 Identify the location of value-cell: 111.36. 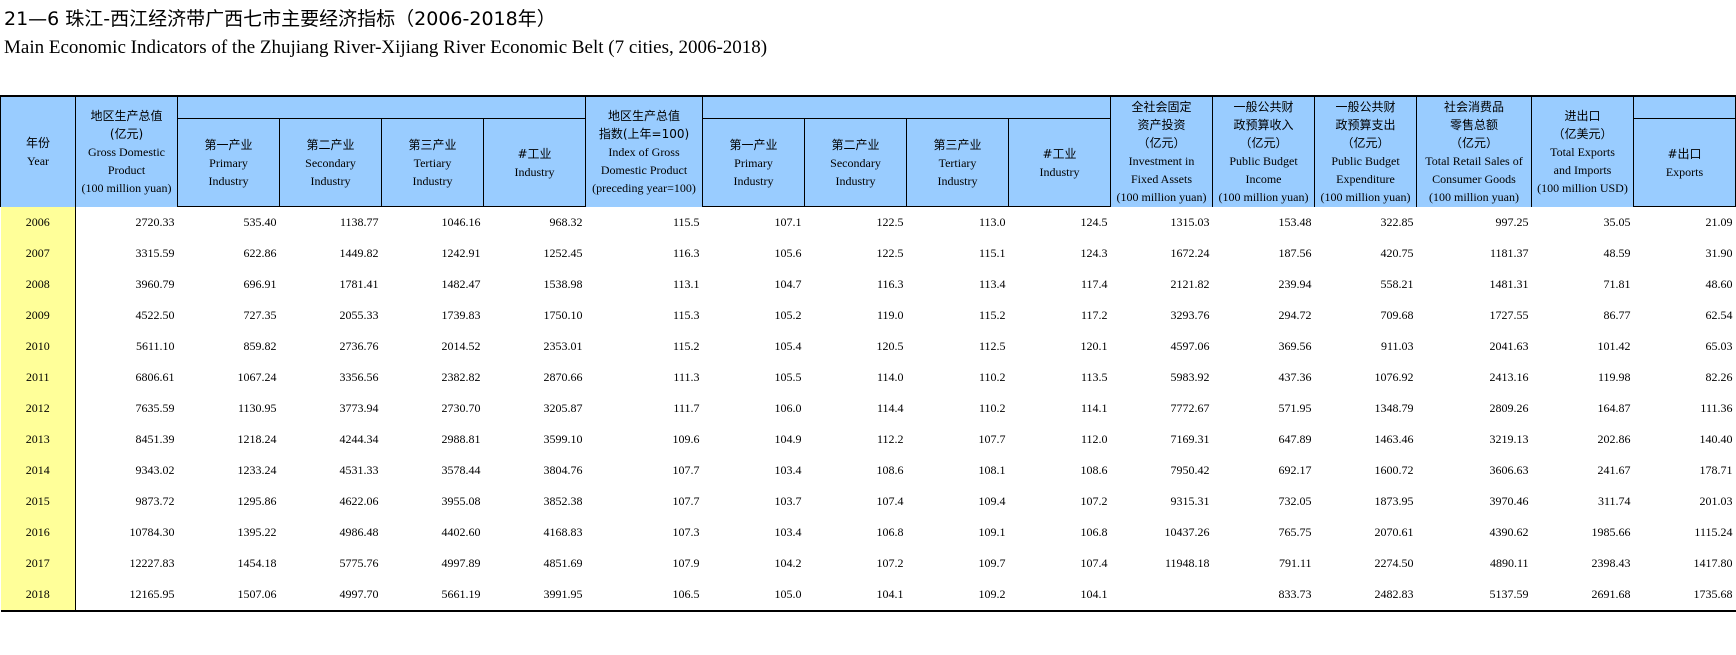
(1716, 408).